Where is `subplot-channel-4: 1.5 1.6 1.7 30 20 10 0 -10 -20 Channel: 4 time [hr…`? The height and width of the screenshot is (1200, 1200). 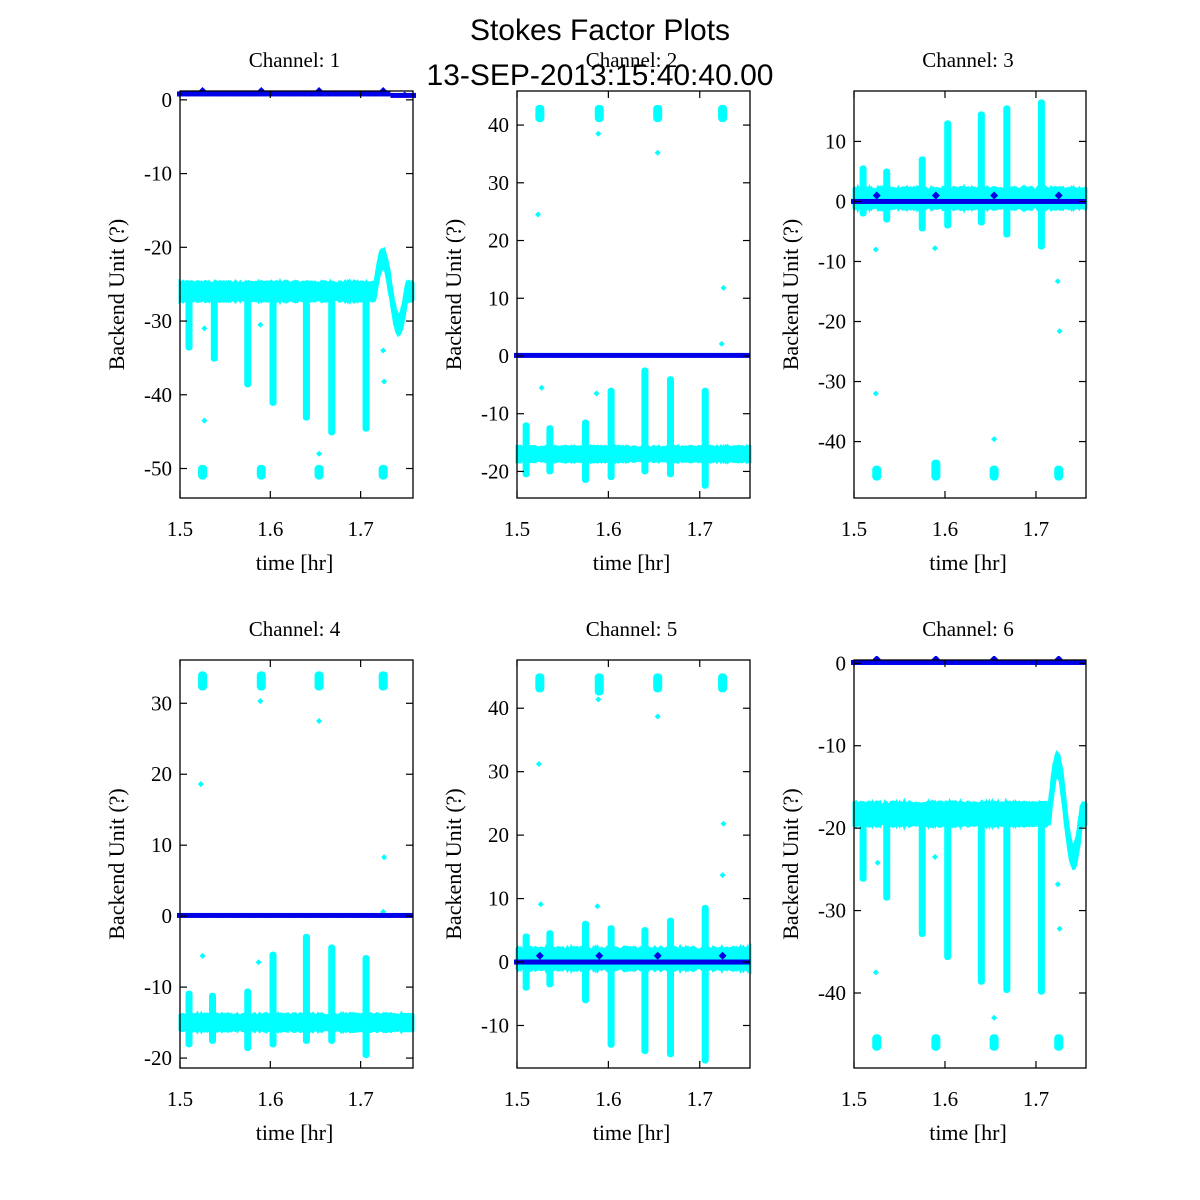 subplot-channel-4: 1.5 1.6 1.7 30 20 10 0 -10 -20 Channel: 4 time [hr… is located at coordinates (259, 881).